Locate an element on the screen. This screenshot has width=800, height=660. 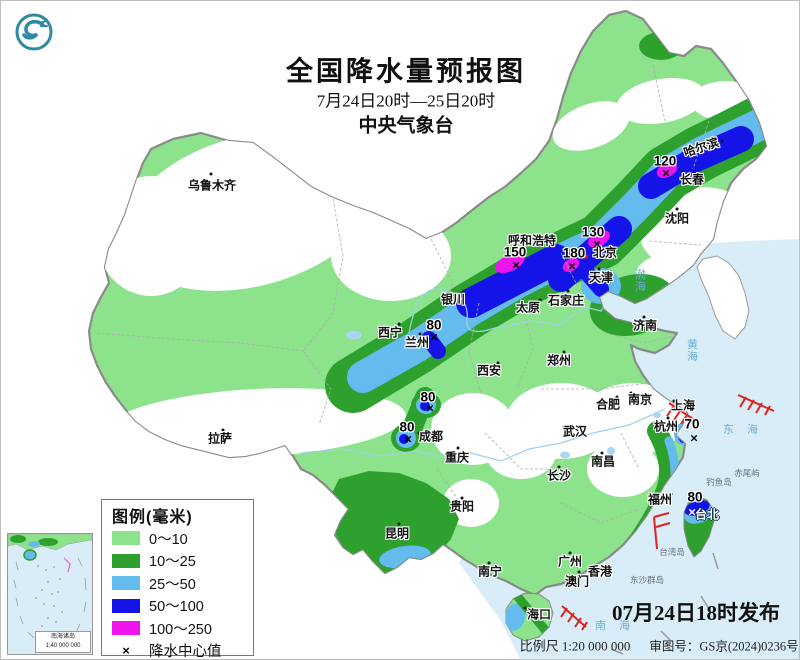
city-label: 武汉 is located at coordinates (575, 431).